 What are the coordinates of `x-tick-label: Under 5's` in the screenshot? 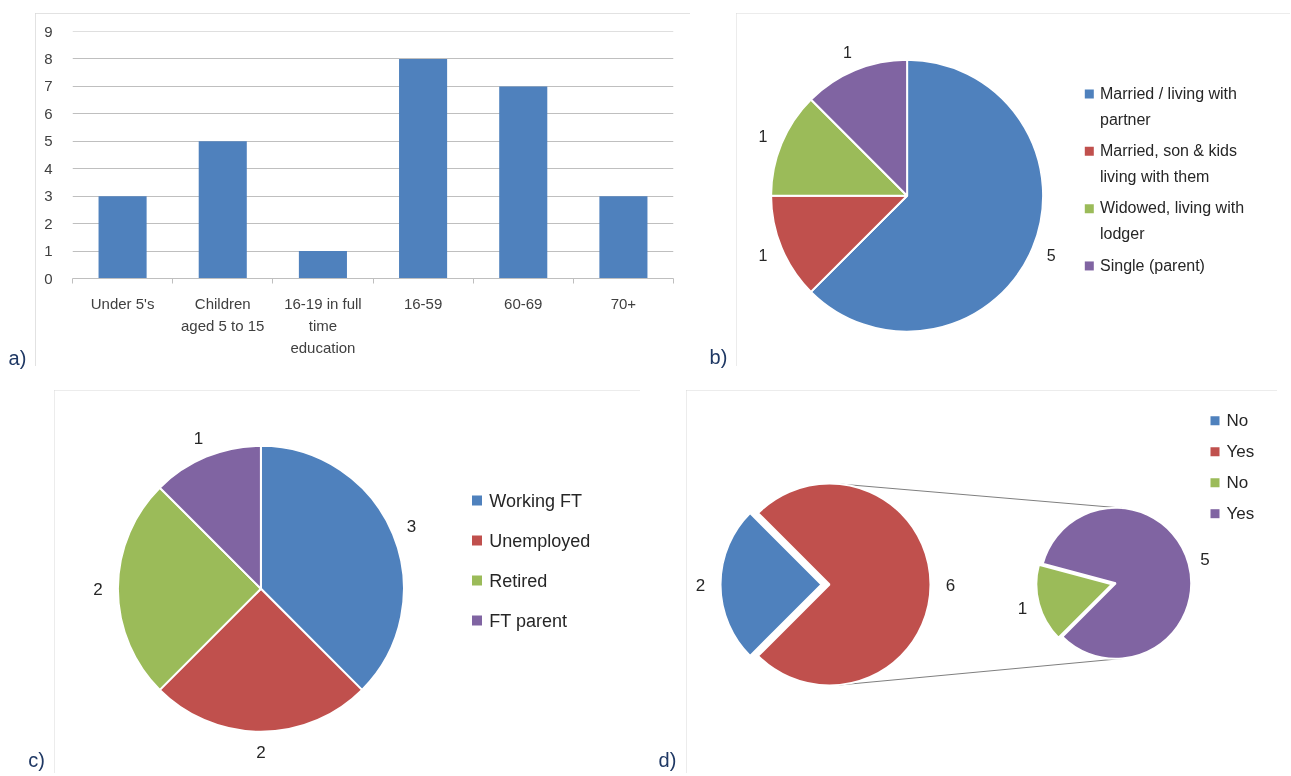 It's located at (122, 303).